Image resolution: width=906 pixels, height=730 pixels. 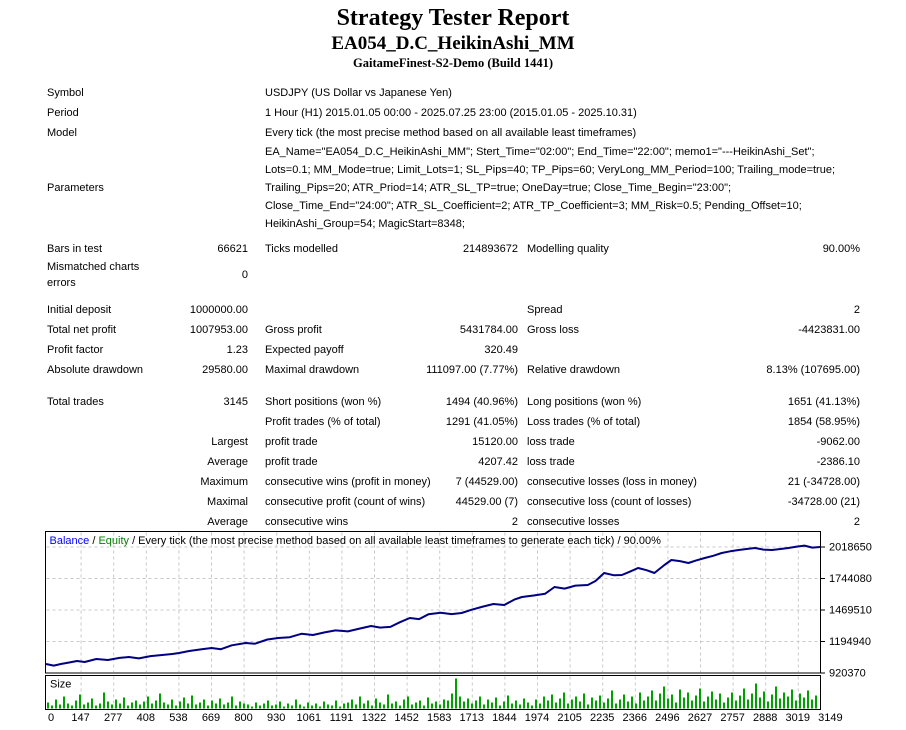 What do you see at coordinates (113, 718) in the screenshot?
I see `x-axis-label: 277` at bounding box center [113, 718].